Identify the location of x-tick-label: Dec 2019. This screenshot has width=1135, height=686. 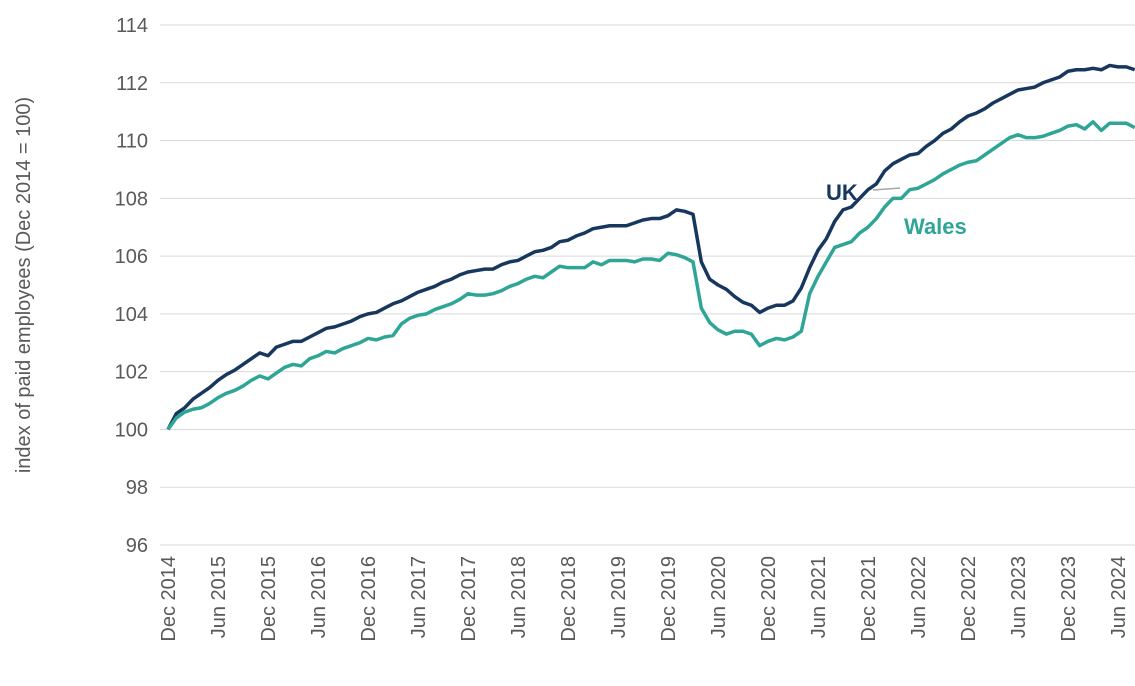
(669, 599).